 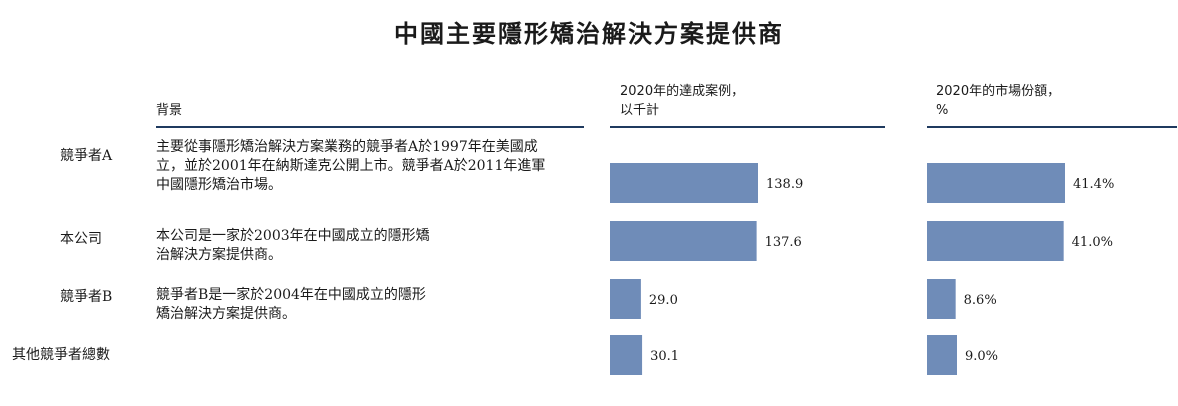 I want to click on row-label-competitor-a: 競爭者A, so click(x=86, y=156).